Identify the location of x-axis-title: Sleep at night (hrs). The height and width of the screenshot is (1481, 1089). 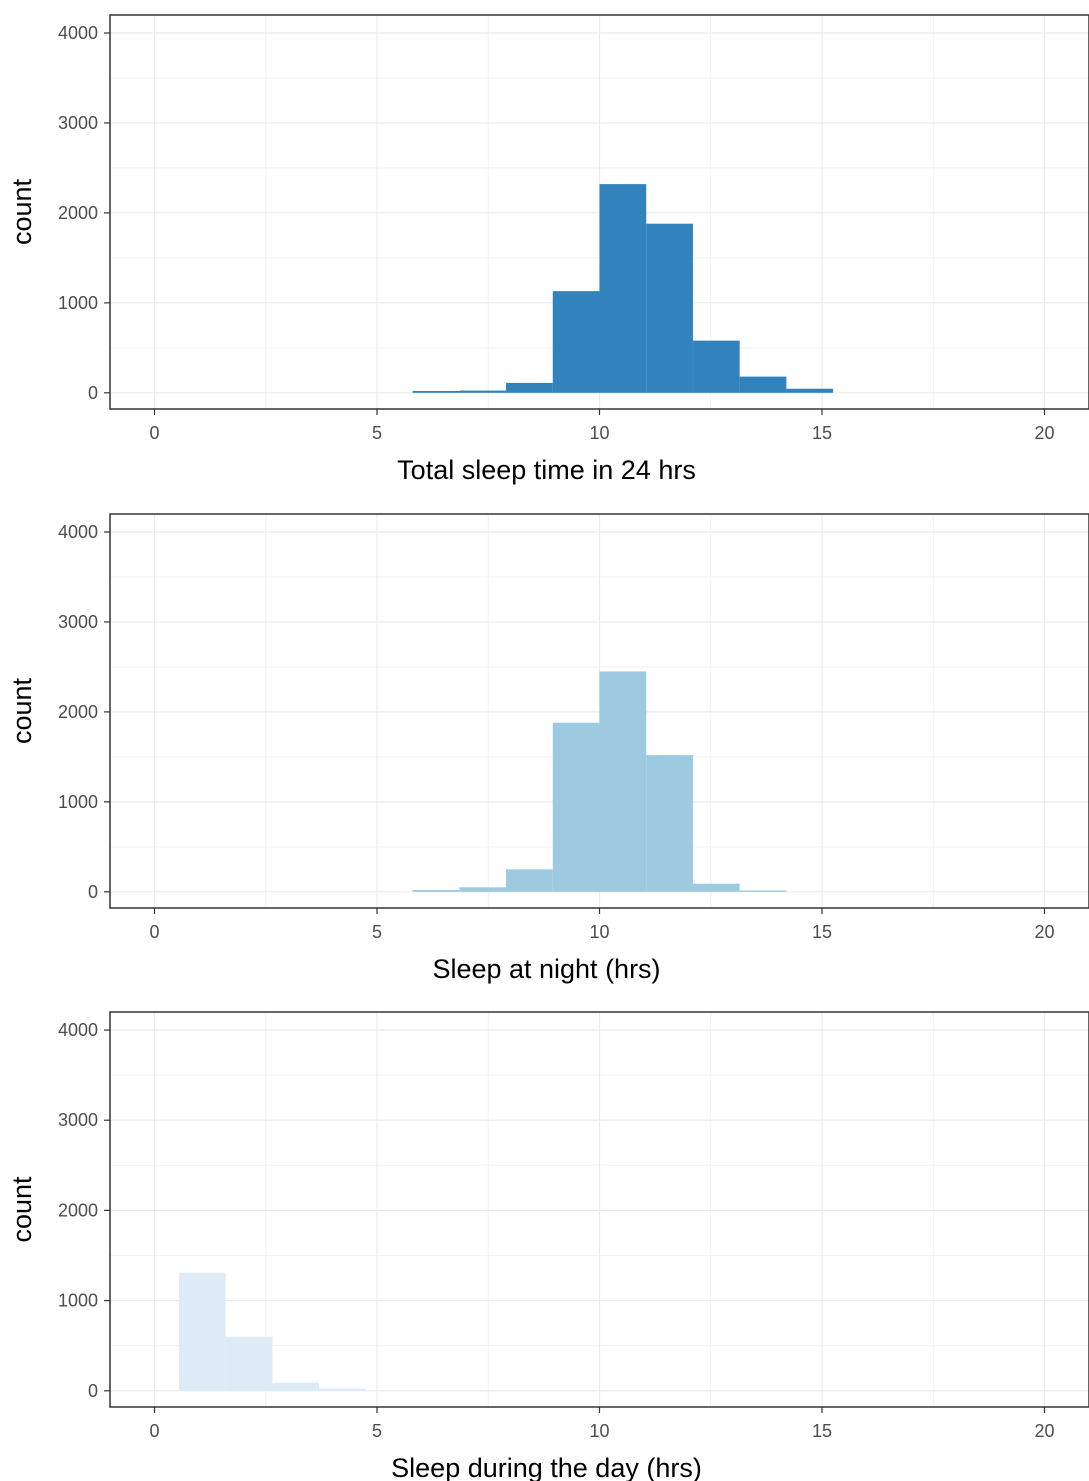
(546, 969).